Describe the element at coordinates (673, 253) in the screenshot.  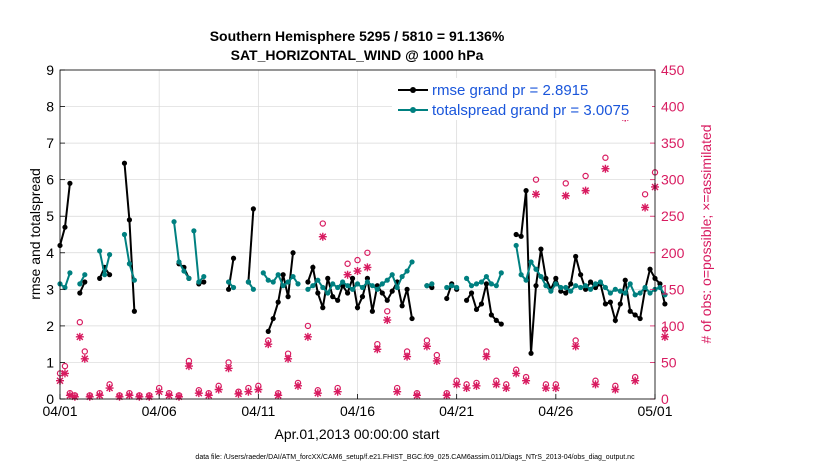
I see `y-tick-label-right: 200` at that location.